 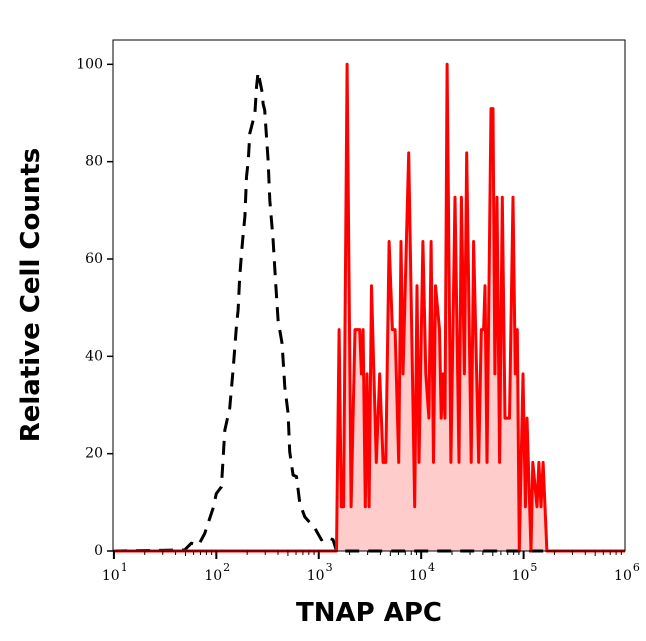 I want to click on y-tick-label: 60, so click(x=94, y=259).